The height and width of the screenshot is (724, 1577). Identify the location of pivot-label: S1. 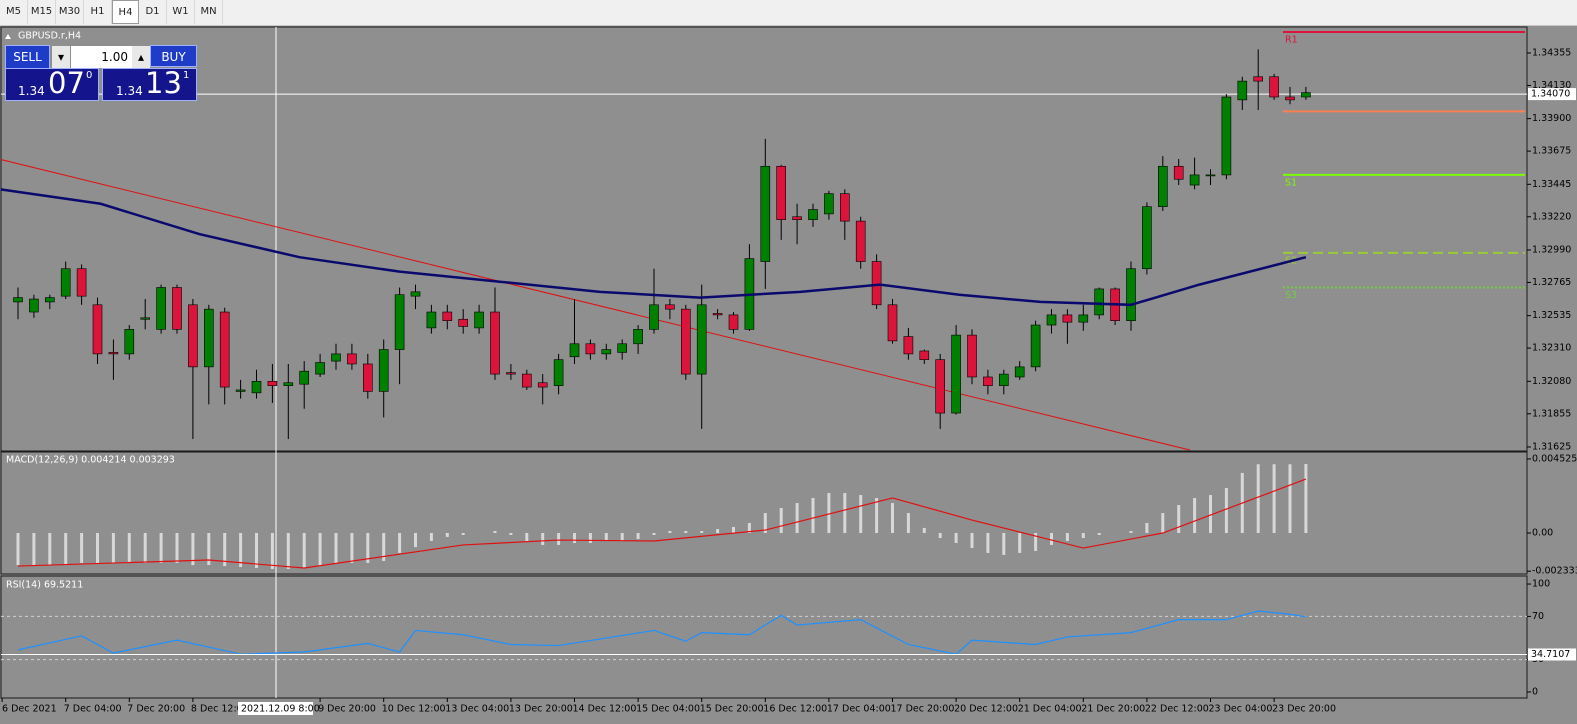
(1291, 182).